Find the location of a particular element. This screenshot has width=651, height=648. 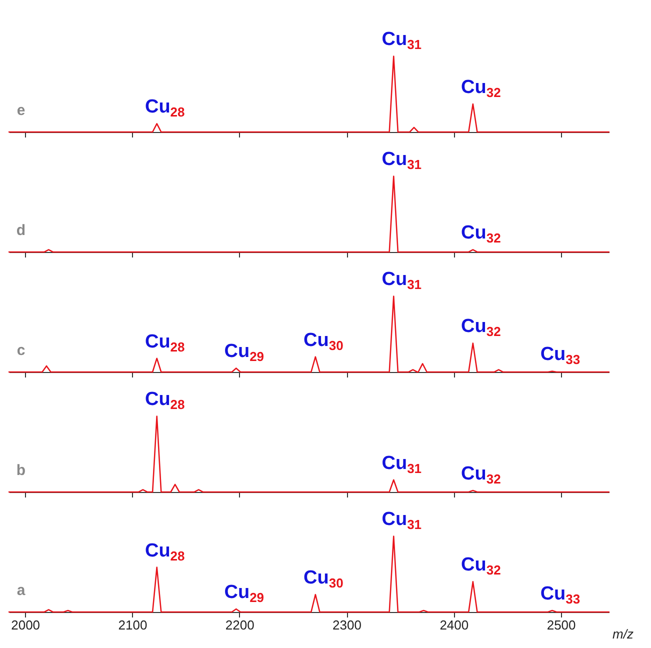

text: a is located at coordinates (21, 590).